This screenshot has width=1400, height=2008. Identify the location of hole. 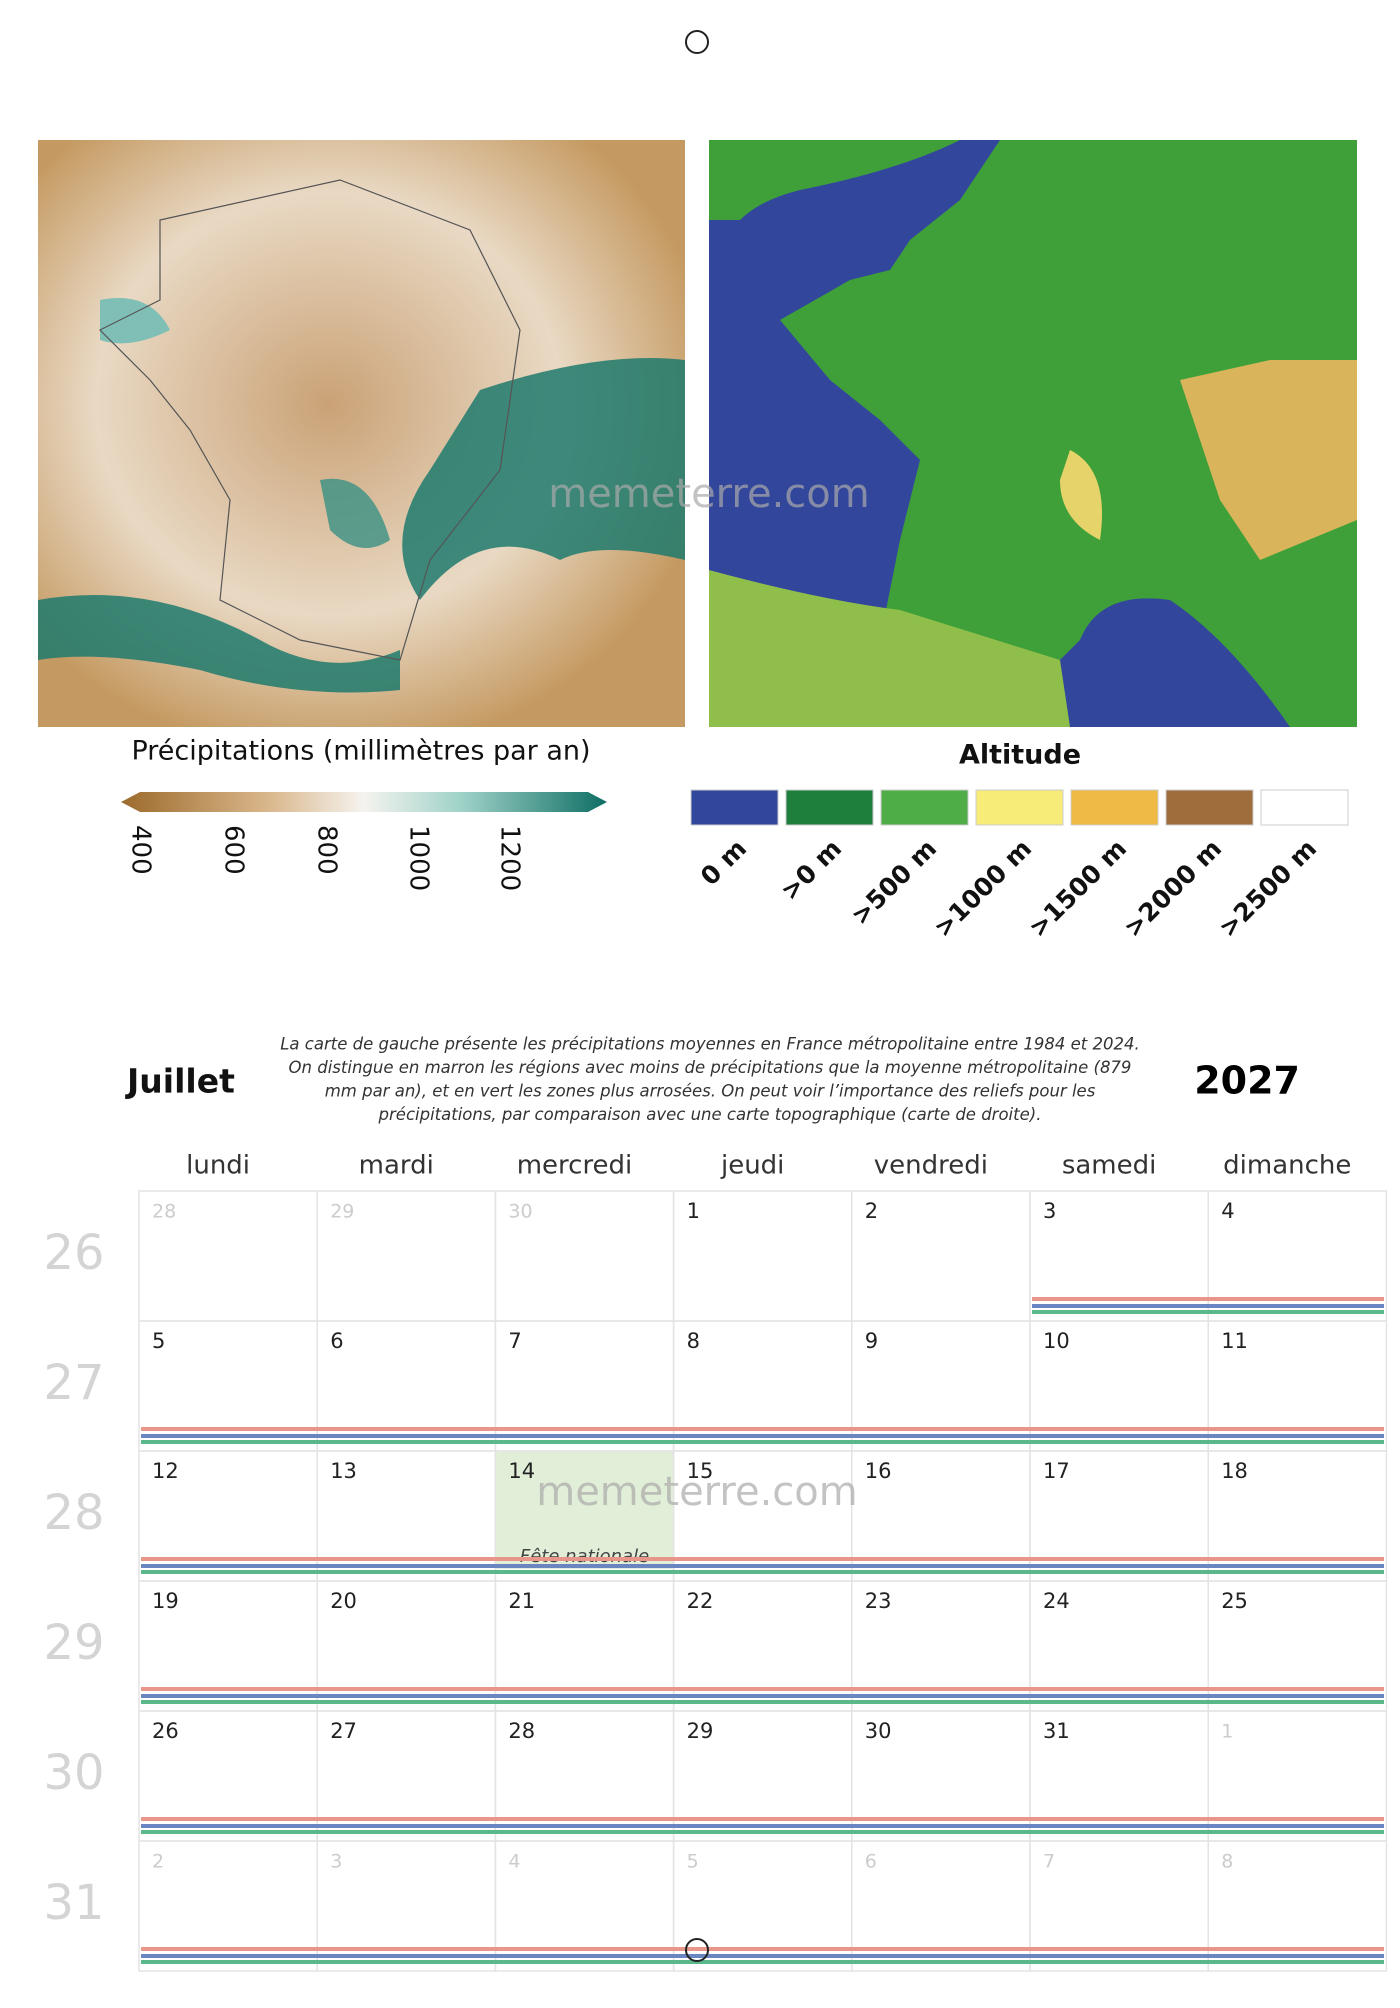
(697, 1950).